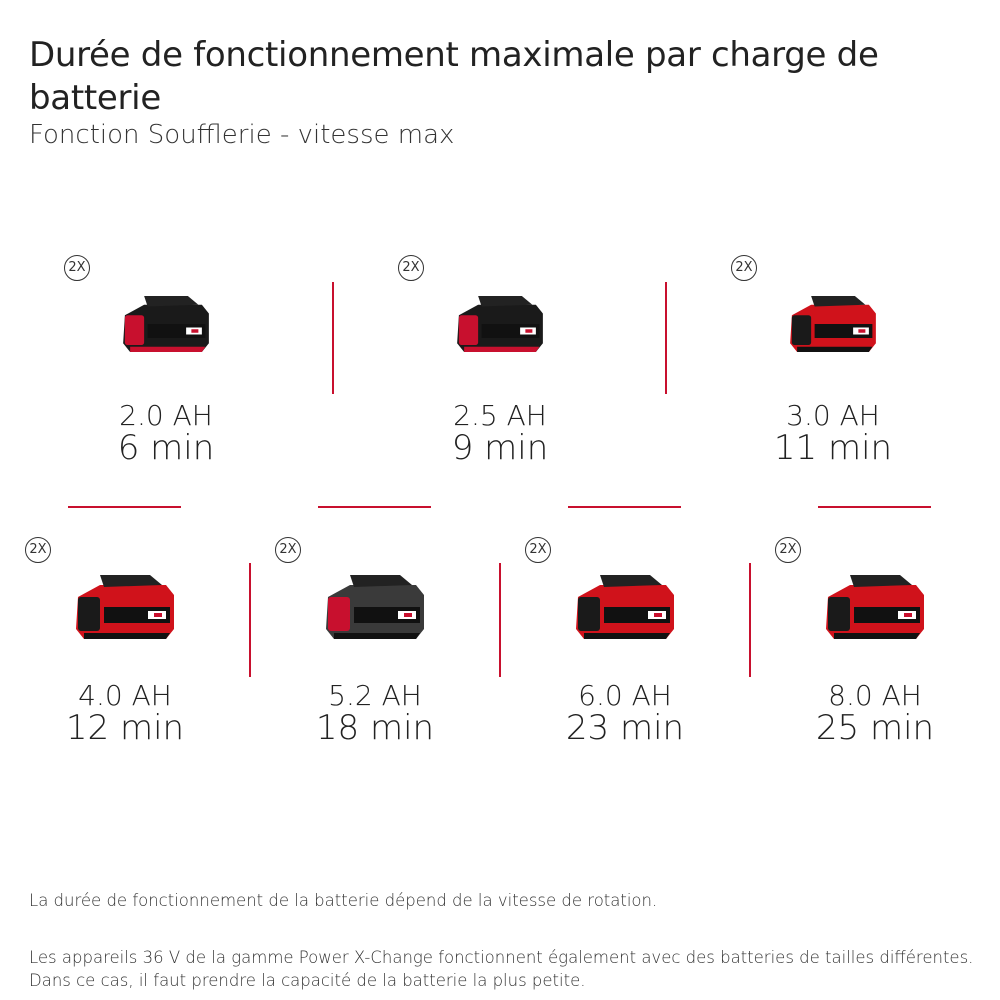 This screenshot has height=1000, width=1000. What do you see at coordinates (165, 365) in the screenshot?
I see `battery-item: 2X 2.0 AH 6 min` at bounding box center [165, 365].